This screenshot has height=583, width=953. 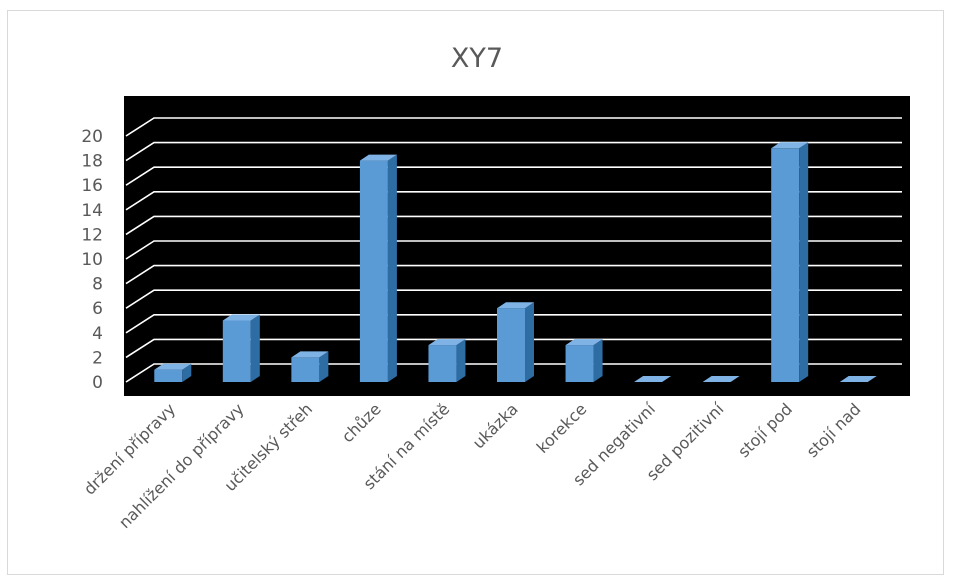 I want to click on y-tick-label: 14, so click(x=92, y=211).